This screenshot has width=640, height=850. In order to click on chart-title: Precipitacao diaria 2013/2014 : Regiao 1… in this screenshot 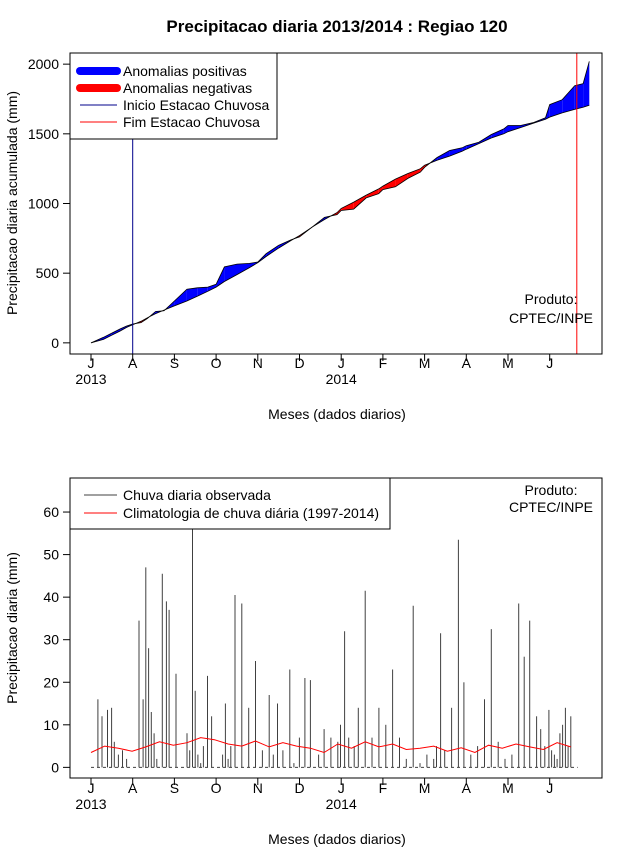, I will do `click(336, 26)`.